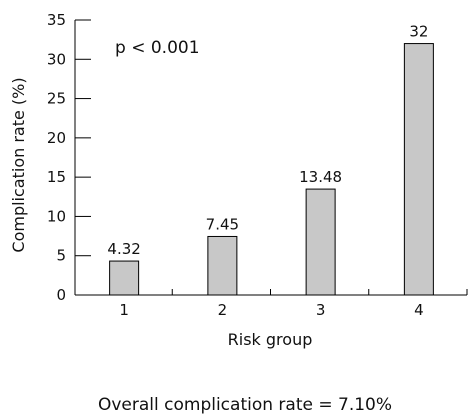 This screenshot has height=415, width=468. What do you see at coordinates (321, 310) in the screenshot?
I see `x-tick-label: 3` at bounding box center [321, 310].